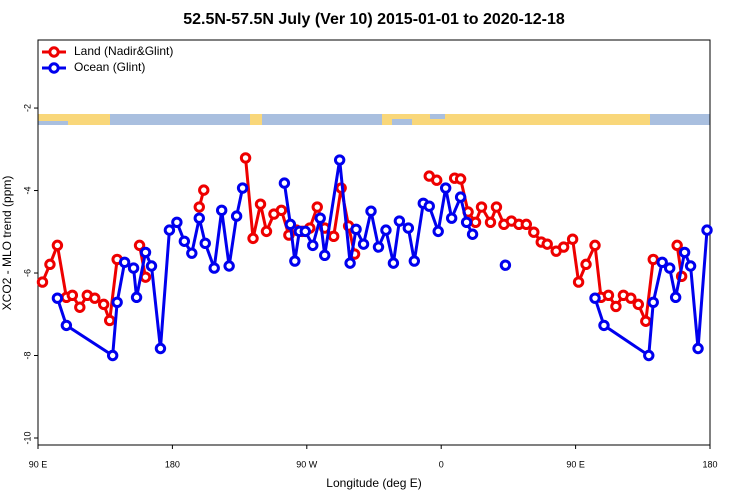 The image size is (750, 500). I want to click on land-mask-strip, so click(374, 119).